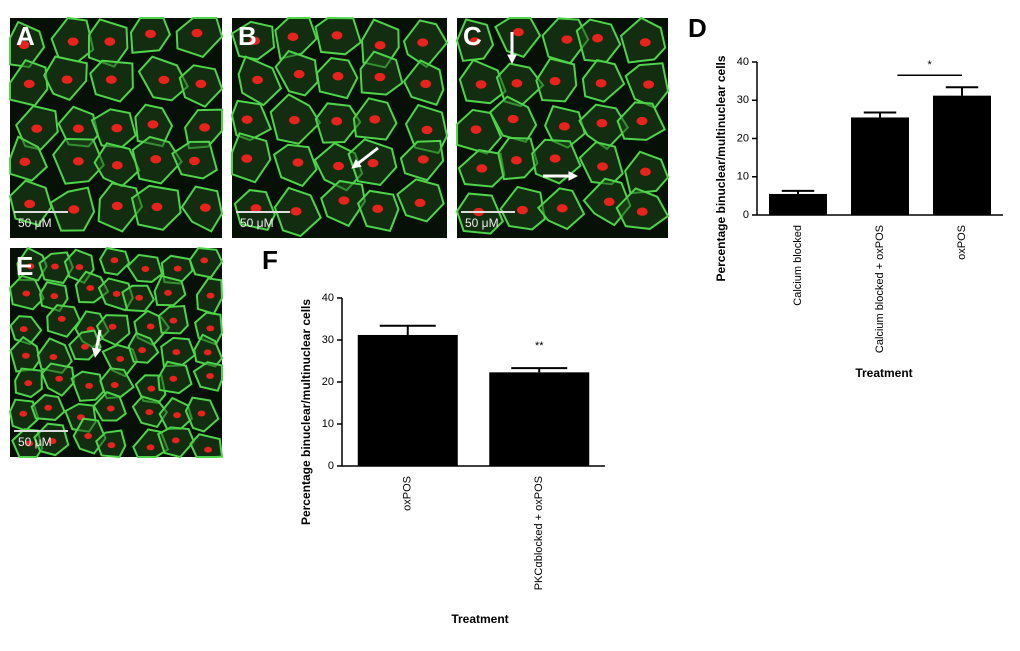 The image size is (1020, 651). Describe the element at coordinates (562, 127) in the screenshot. I see `micrograph: C 50 μM` at that location.